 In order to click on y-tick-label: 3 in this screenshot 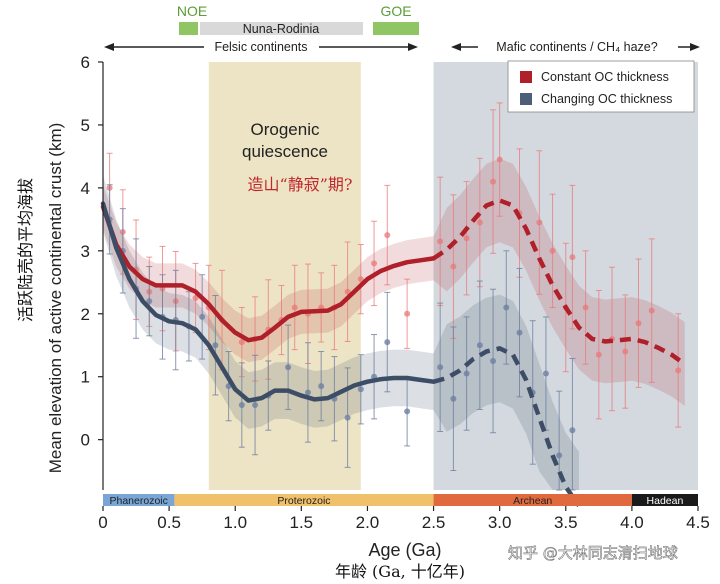, I will do `click(85, 251)`.